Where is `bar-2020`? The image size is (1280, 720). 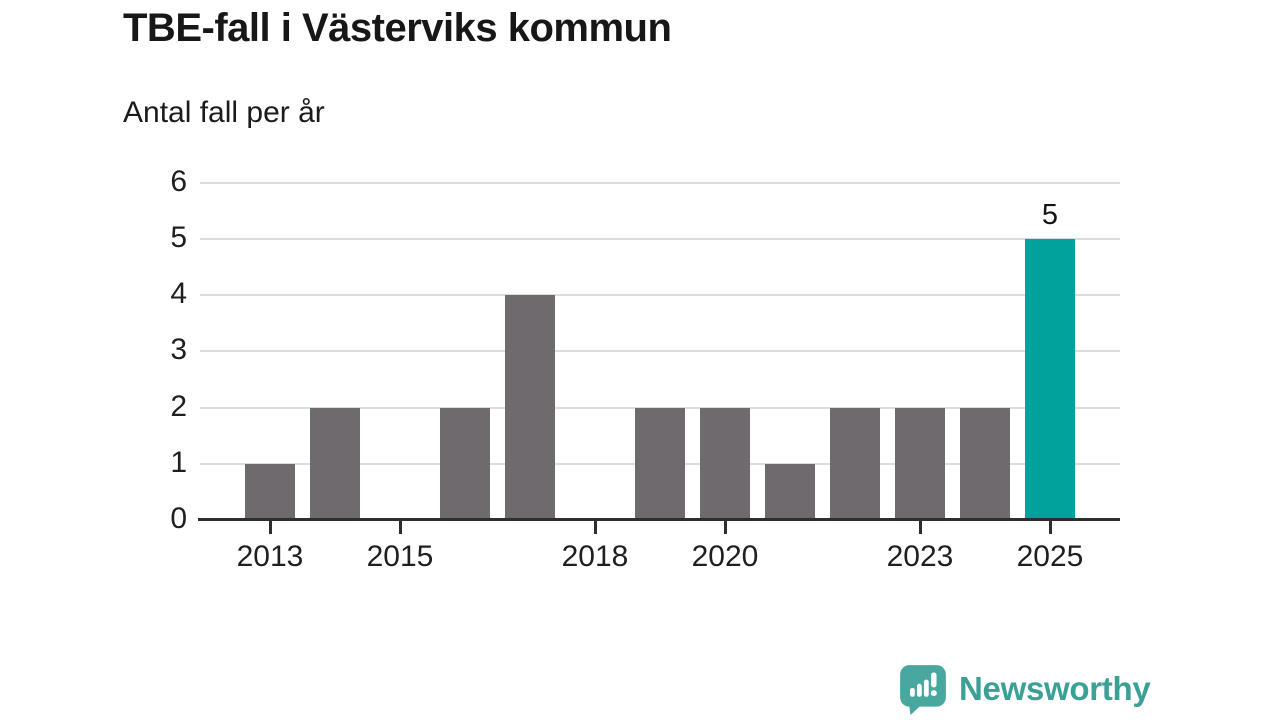
bar-2020 is located at coordinates (725, 463).